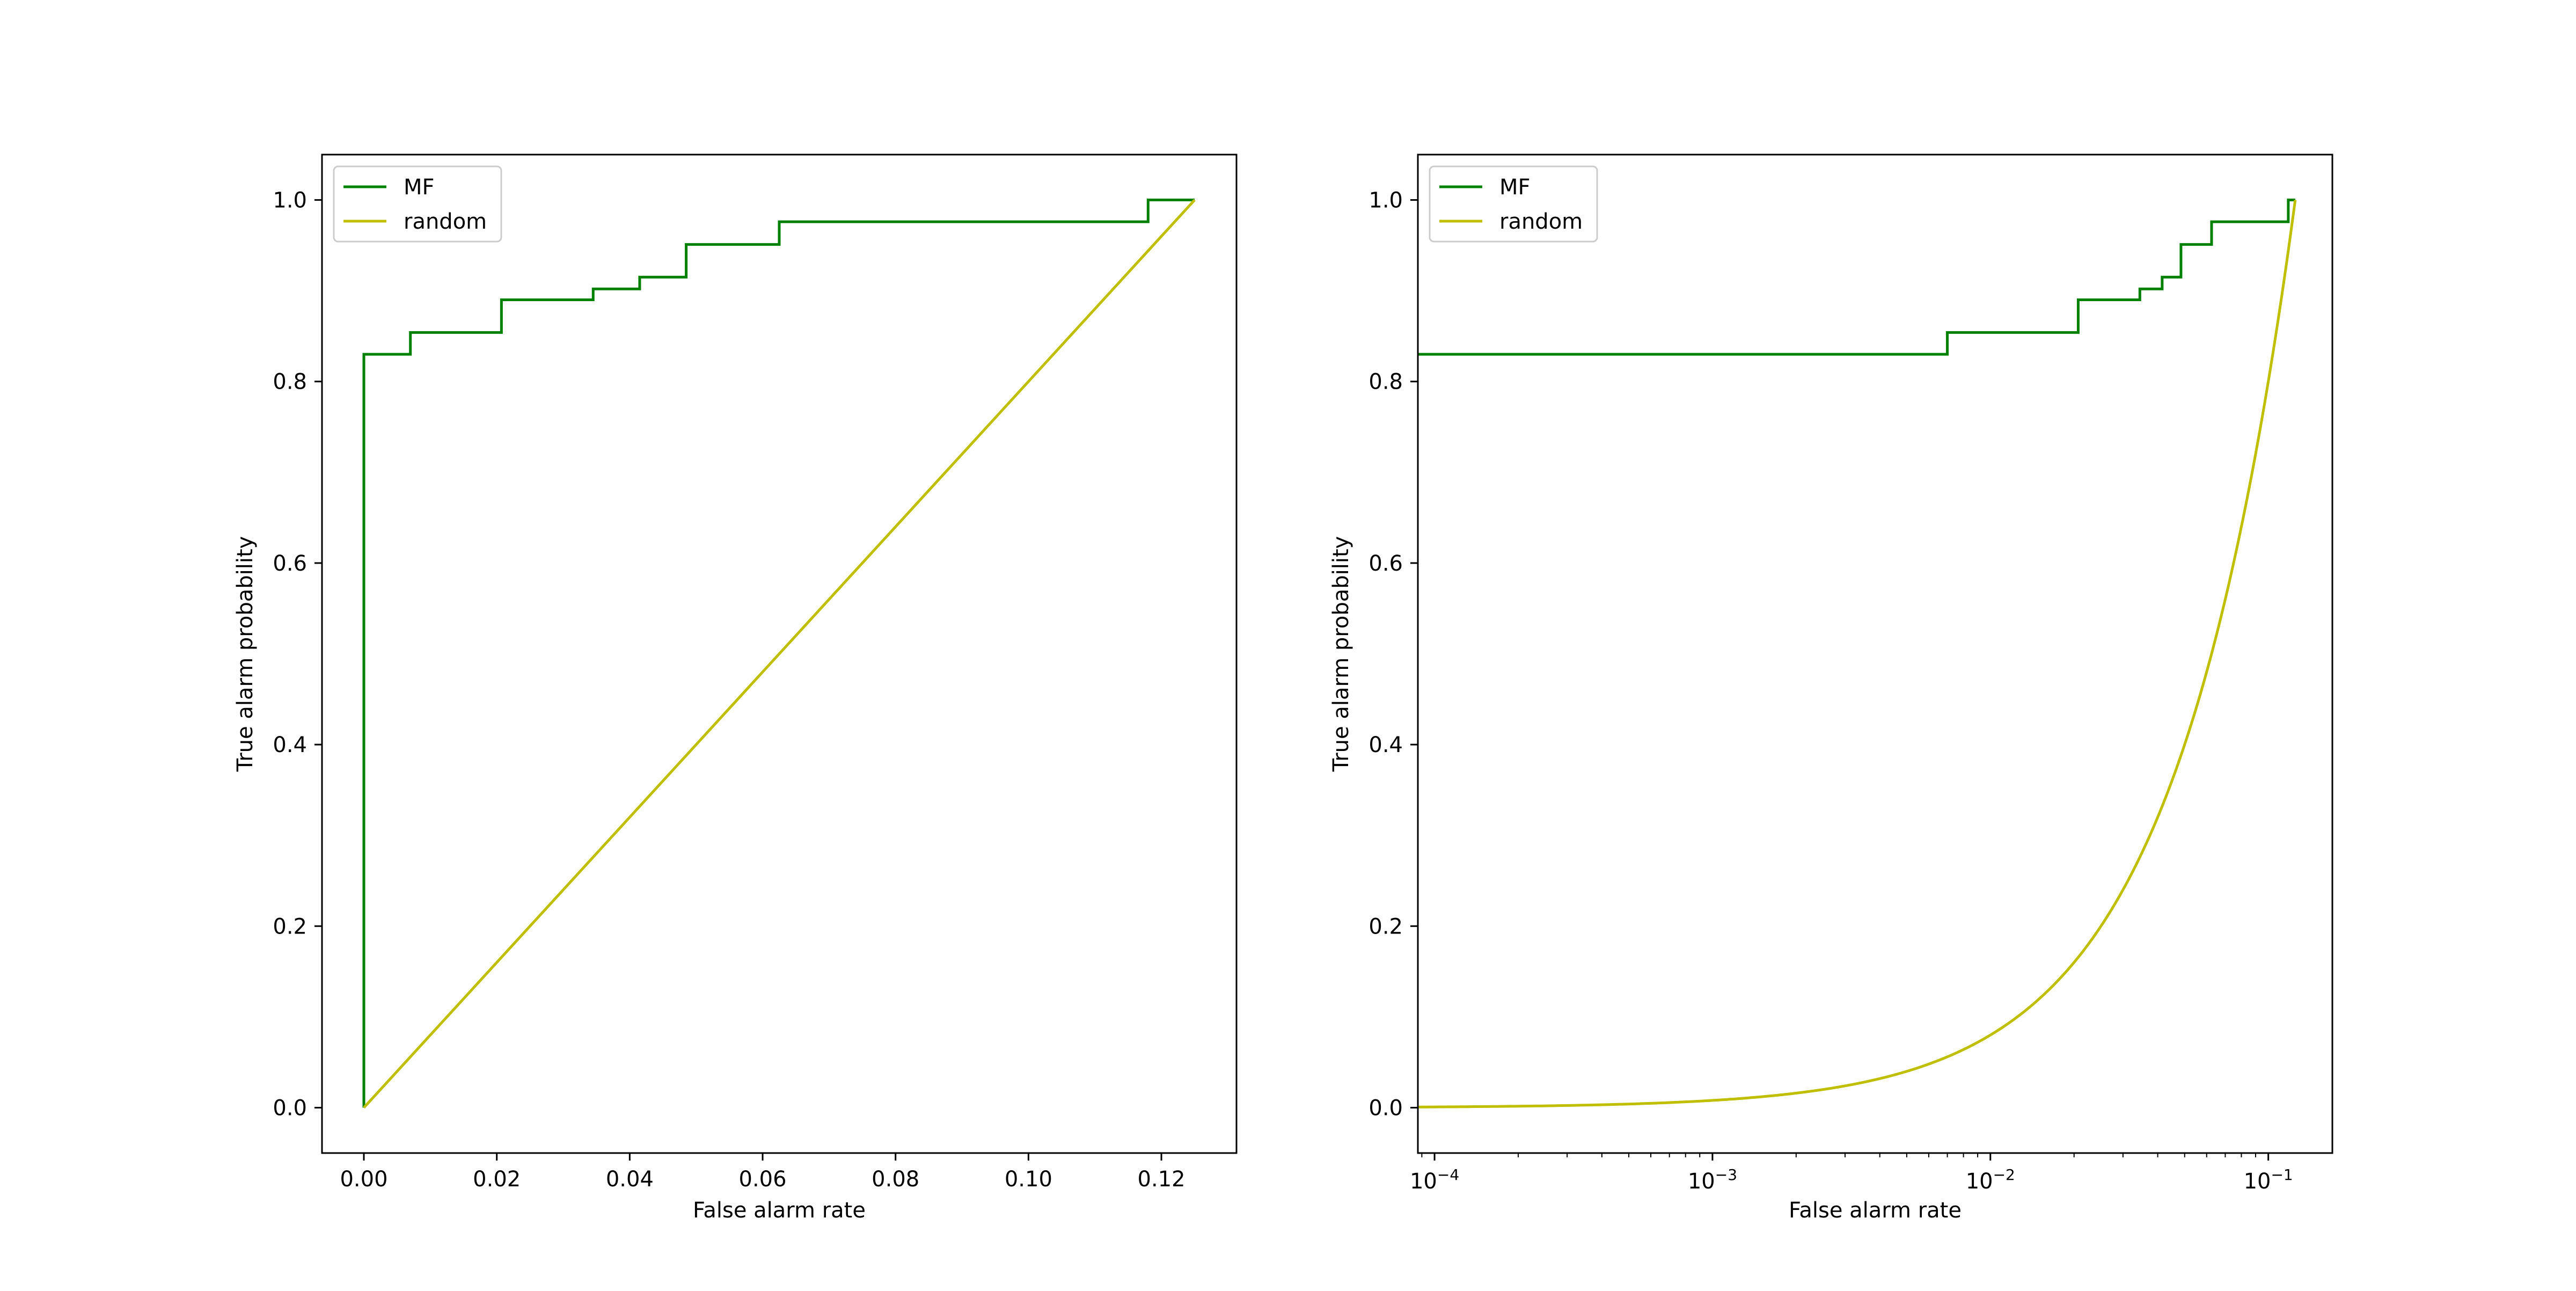 The image size is (2576, 1291). Describe the element at coordinates (363, 1179) in the screenshot. I see `x-tick-label: 0.00` at that location.